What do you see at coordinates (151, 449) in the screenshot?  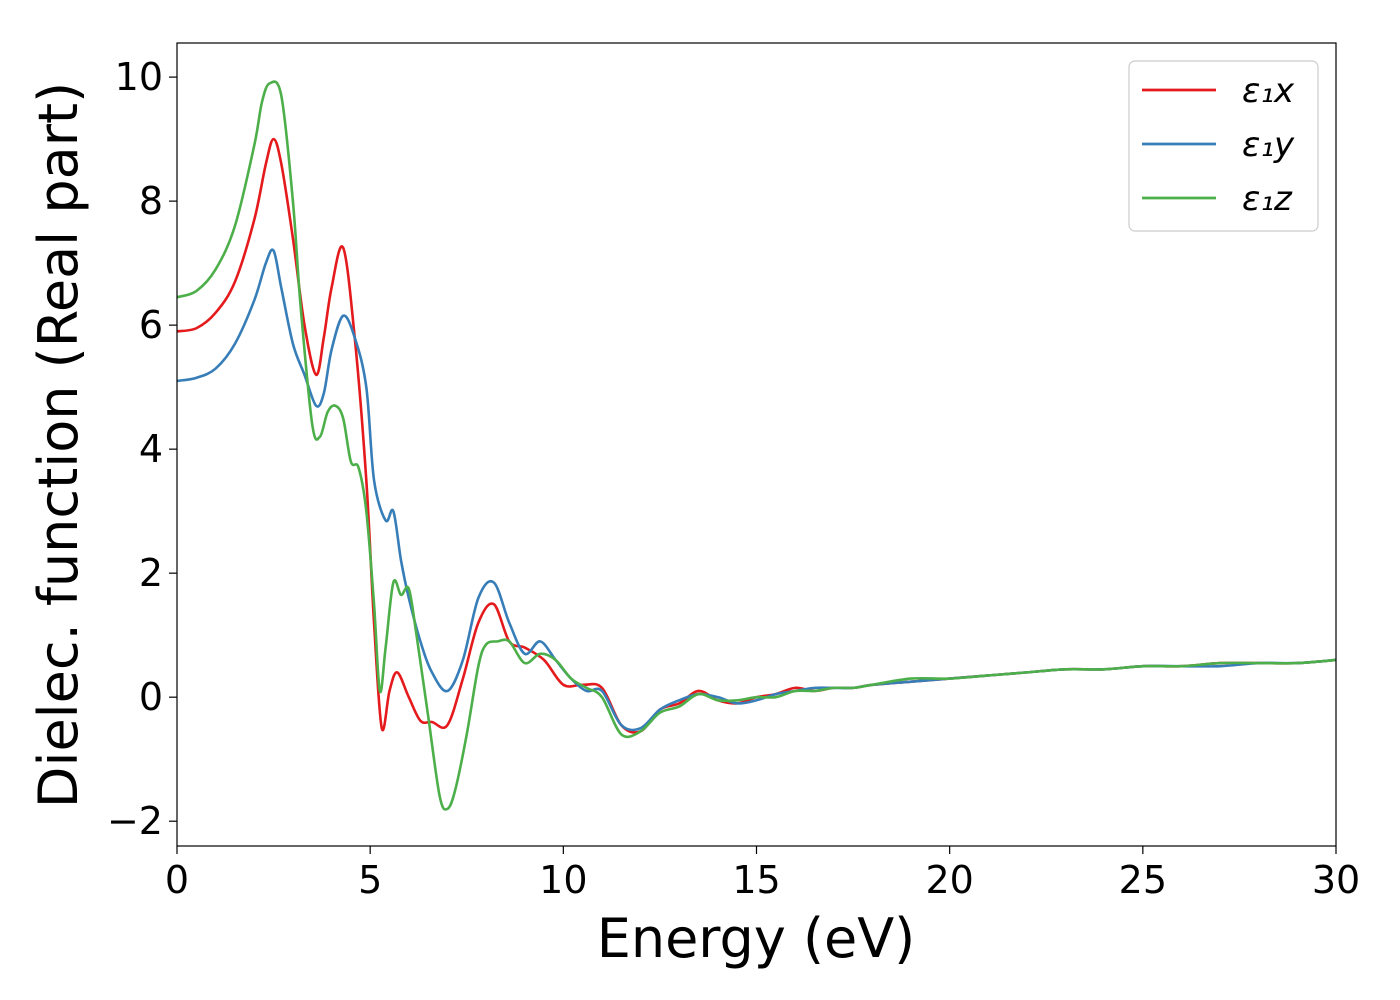 I see `y-tick-label: 4` at bounding box center [151, 449].